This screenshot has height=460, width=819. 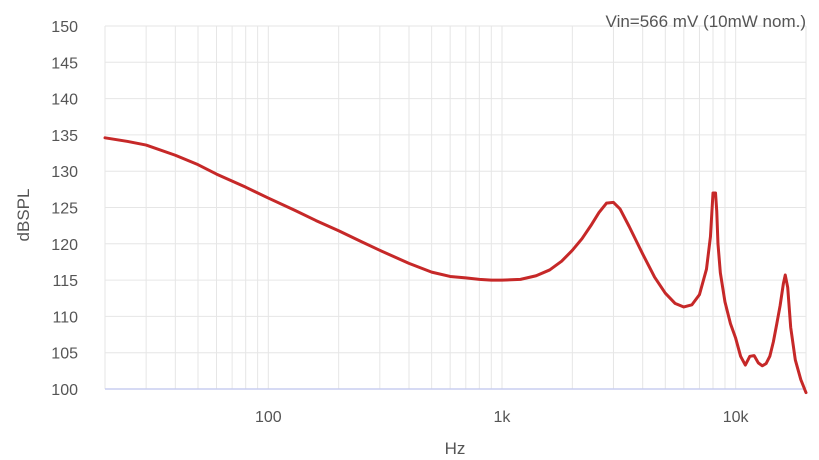 I want to click on y-tick-label: 130, so click(x=64, y=172).